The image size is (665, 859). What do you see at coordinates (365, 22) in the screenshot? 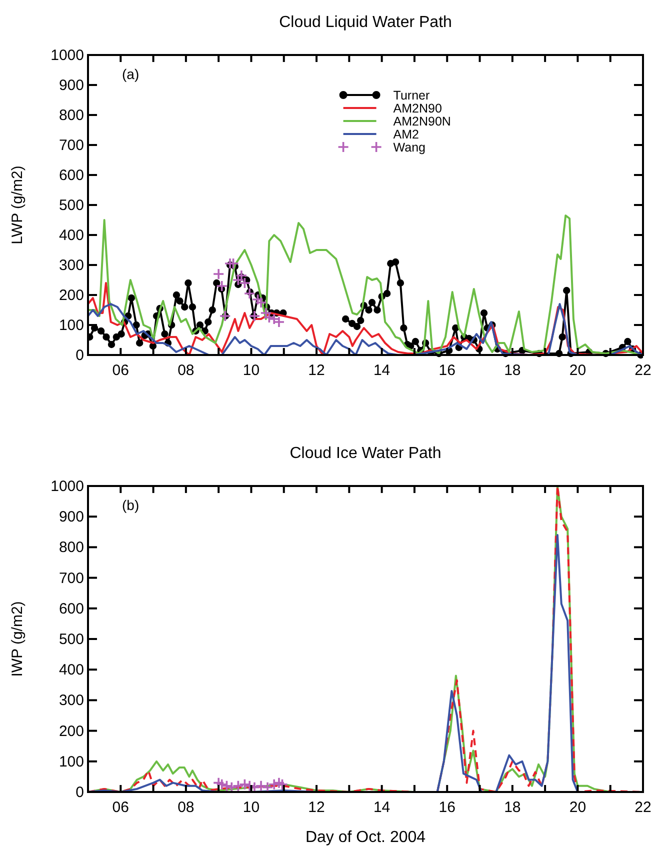
I see `chart-title: Cloud Liquid Water Path` at bounding box center [365, 22].